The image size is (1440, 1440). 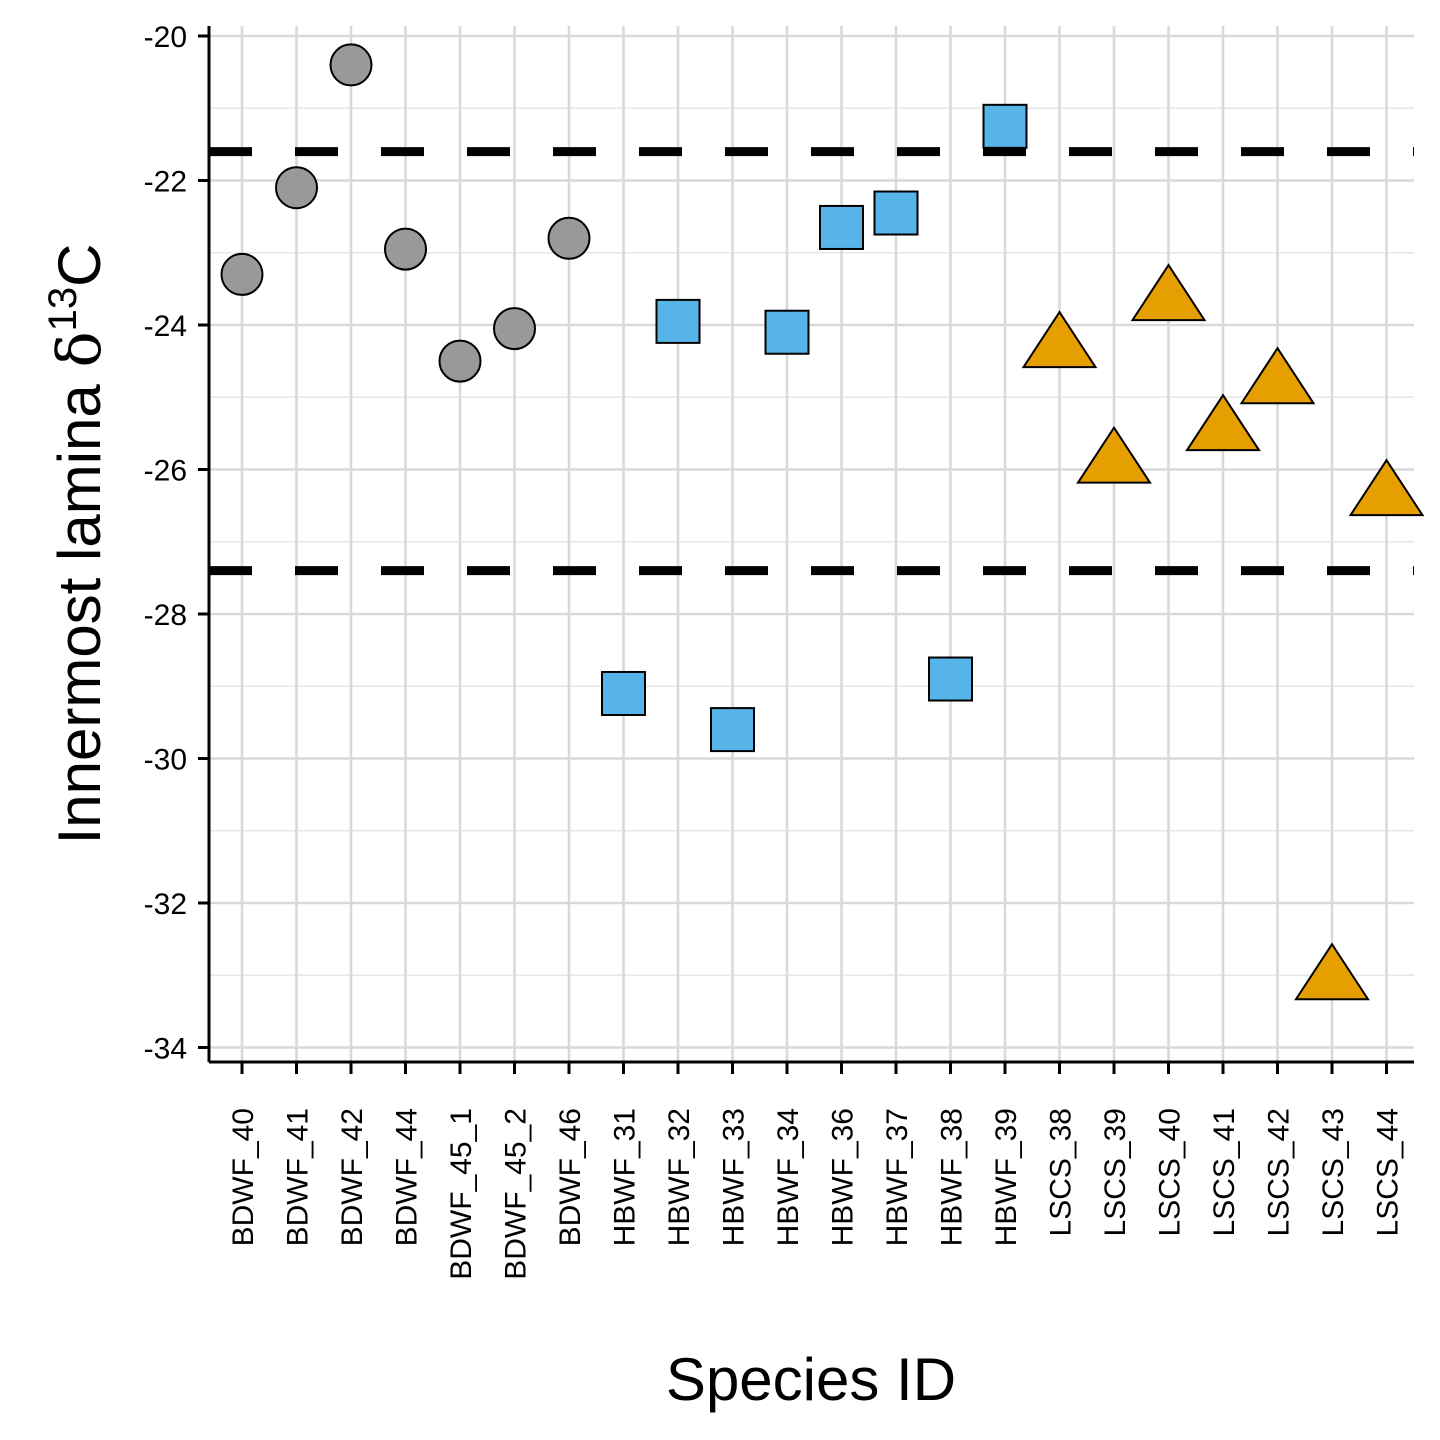 I want to click on y-tick-label: -24, so click(x=165, y=326).